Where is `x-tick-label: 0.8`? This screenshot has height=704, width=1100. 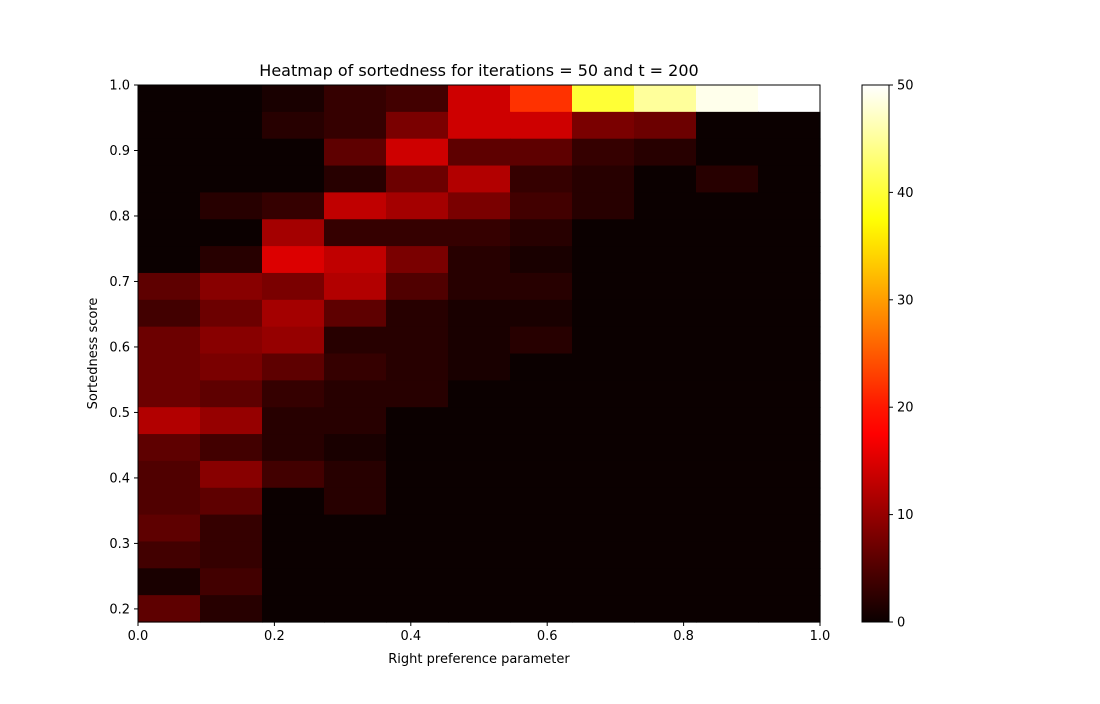 x-tick-label: 0.8 is located at coordinates (683, 636).